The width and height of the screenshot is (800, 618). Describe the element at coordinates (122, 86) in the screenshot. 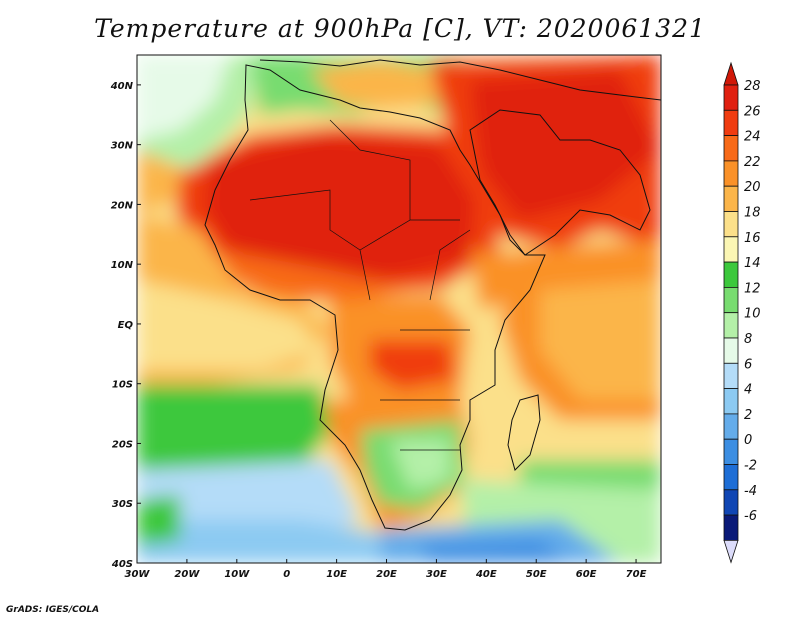

I see `lat-tick-label: 40N` at that location.